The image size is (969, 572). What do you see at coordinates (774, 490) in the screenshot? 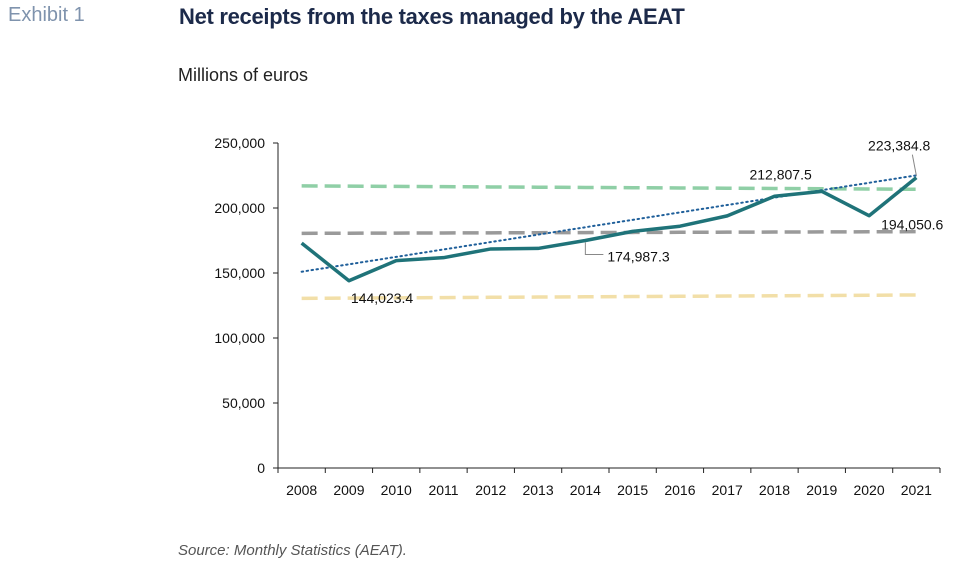
I see `x-tick-label: 2018` at bounding box center [774, 490].